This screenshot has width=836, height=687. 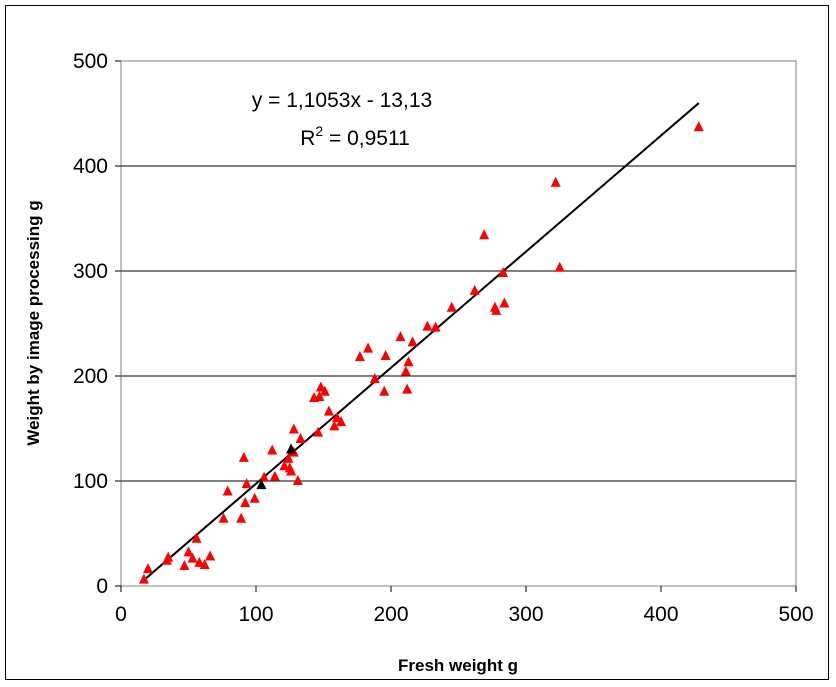 I want to click on r2-superscript: 2, so click(x=319, y=131).